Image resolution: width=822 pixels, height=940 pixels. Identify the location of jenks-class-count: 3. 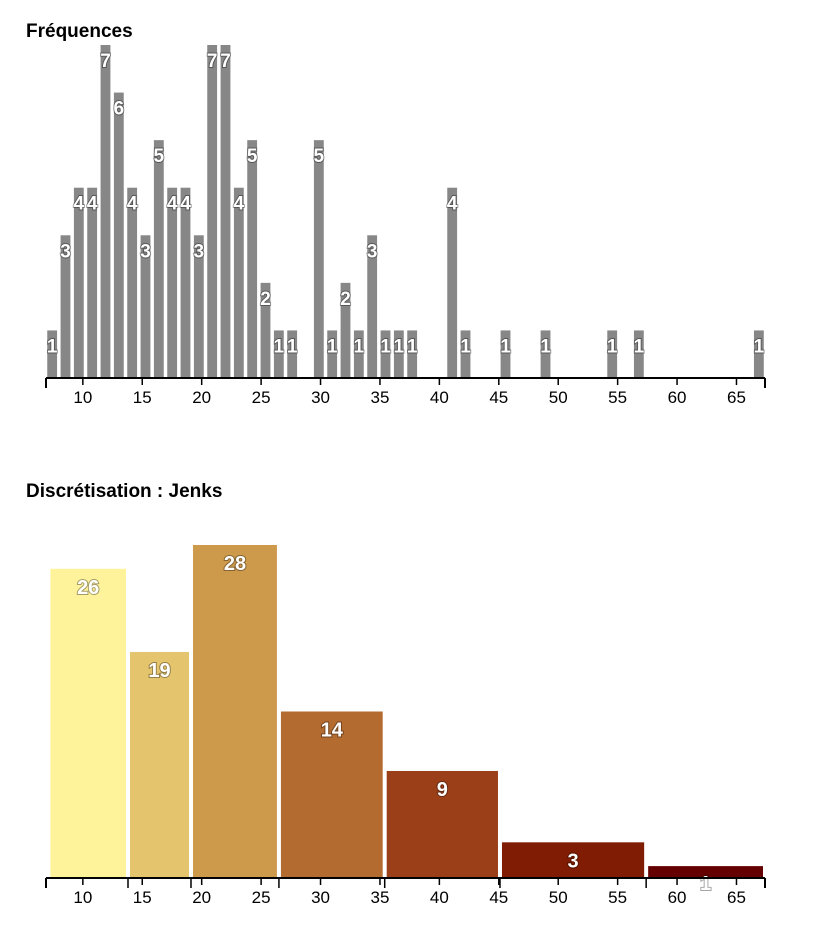
(573, 861).